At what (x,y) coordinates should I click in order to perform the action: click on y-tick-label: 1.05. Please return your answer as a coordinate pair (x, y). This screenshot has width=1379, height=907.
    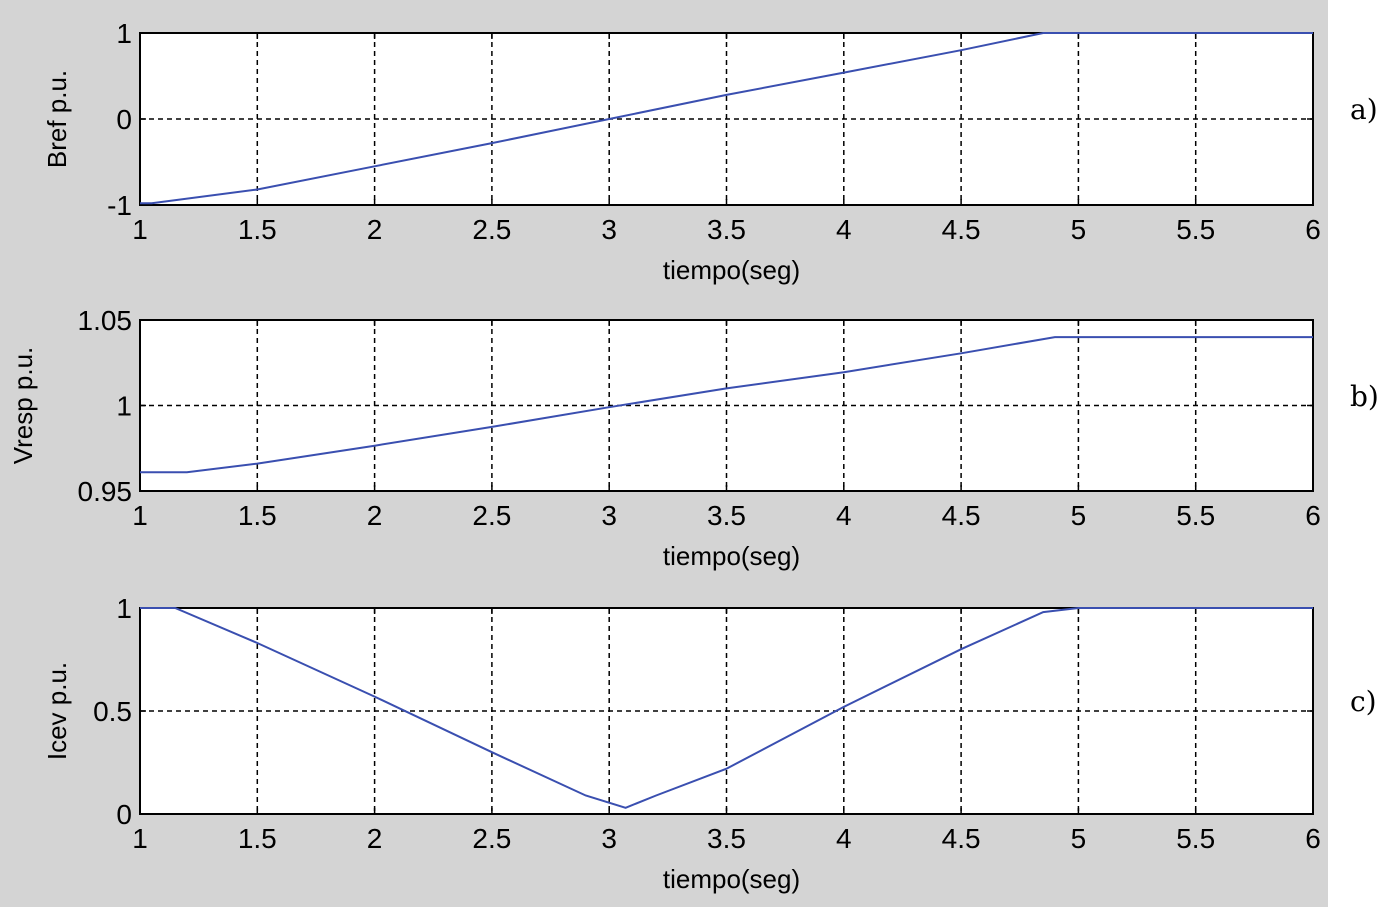
    Looking at the image, I should click on (105, 320).